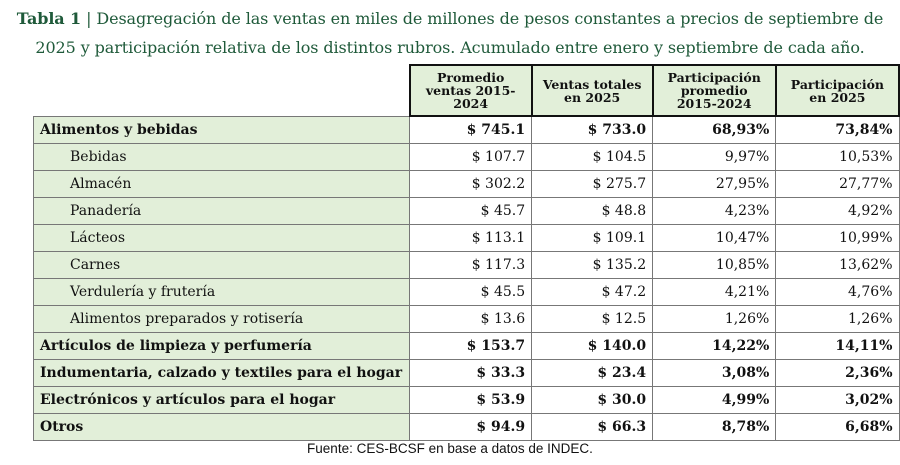 The image size is (900, 465). I want to click on row-label: Artículos de limpieza y perfumería, so click(221, 346).